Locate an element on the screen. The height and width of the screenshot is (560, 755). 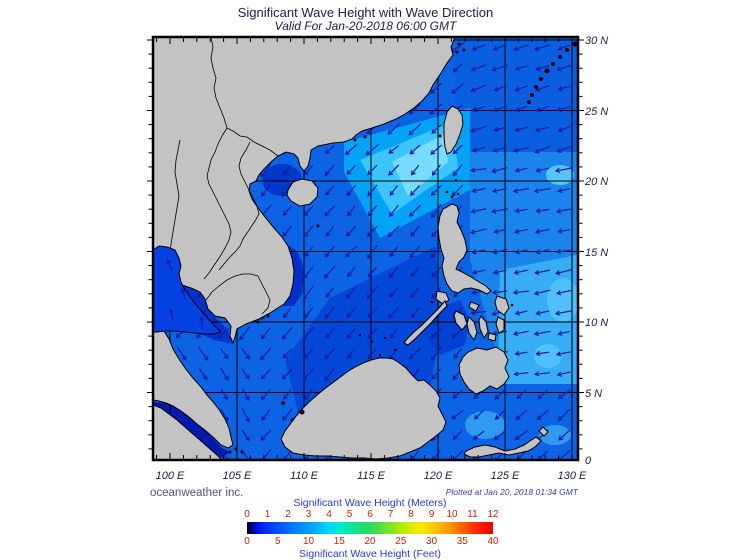
lat-label-0: 0 is located at coordinates (588, 461).